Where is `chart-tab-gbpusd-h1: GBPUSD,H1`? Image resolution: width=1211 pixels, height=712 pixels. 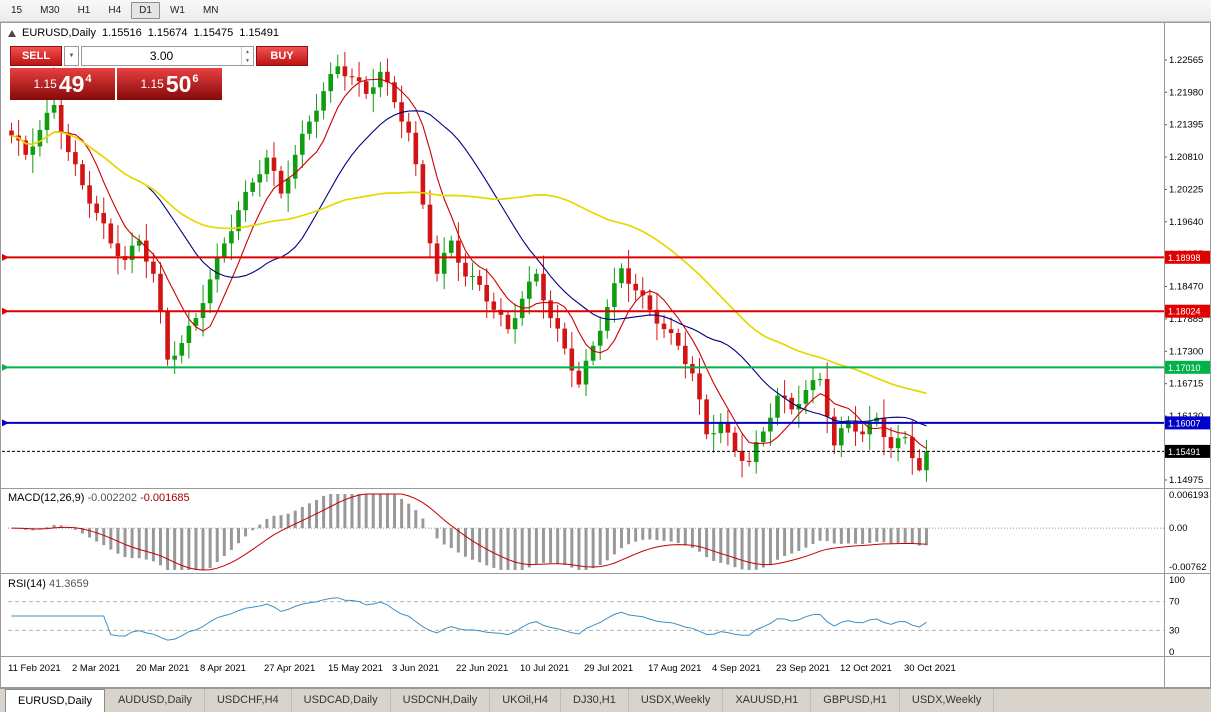 chart-tab-gbpusd-h1: GBPUSD,H1 is located at coordinates (855, 700).